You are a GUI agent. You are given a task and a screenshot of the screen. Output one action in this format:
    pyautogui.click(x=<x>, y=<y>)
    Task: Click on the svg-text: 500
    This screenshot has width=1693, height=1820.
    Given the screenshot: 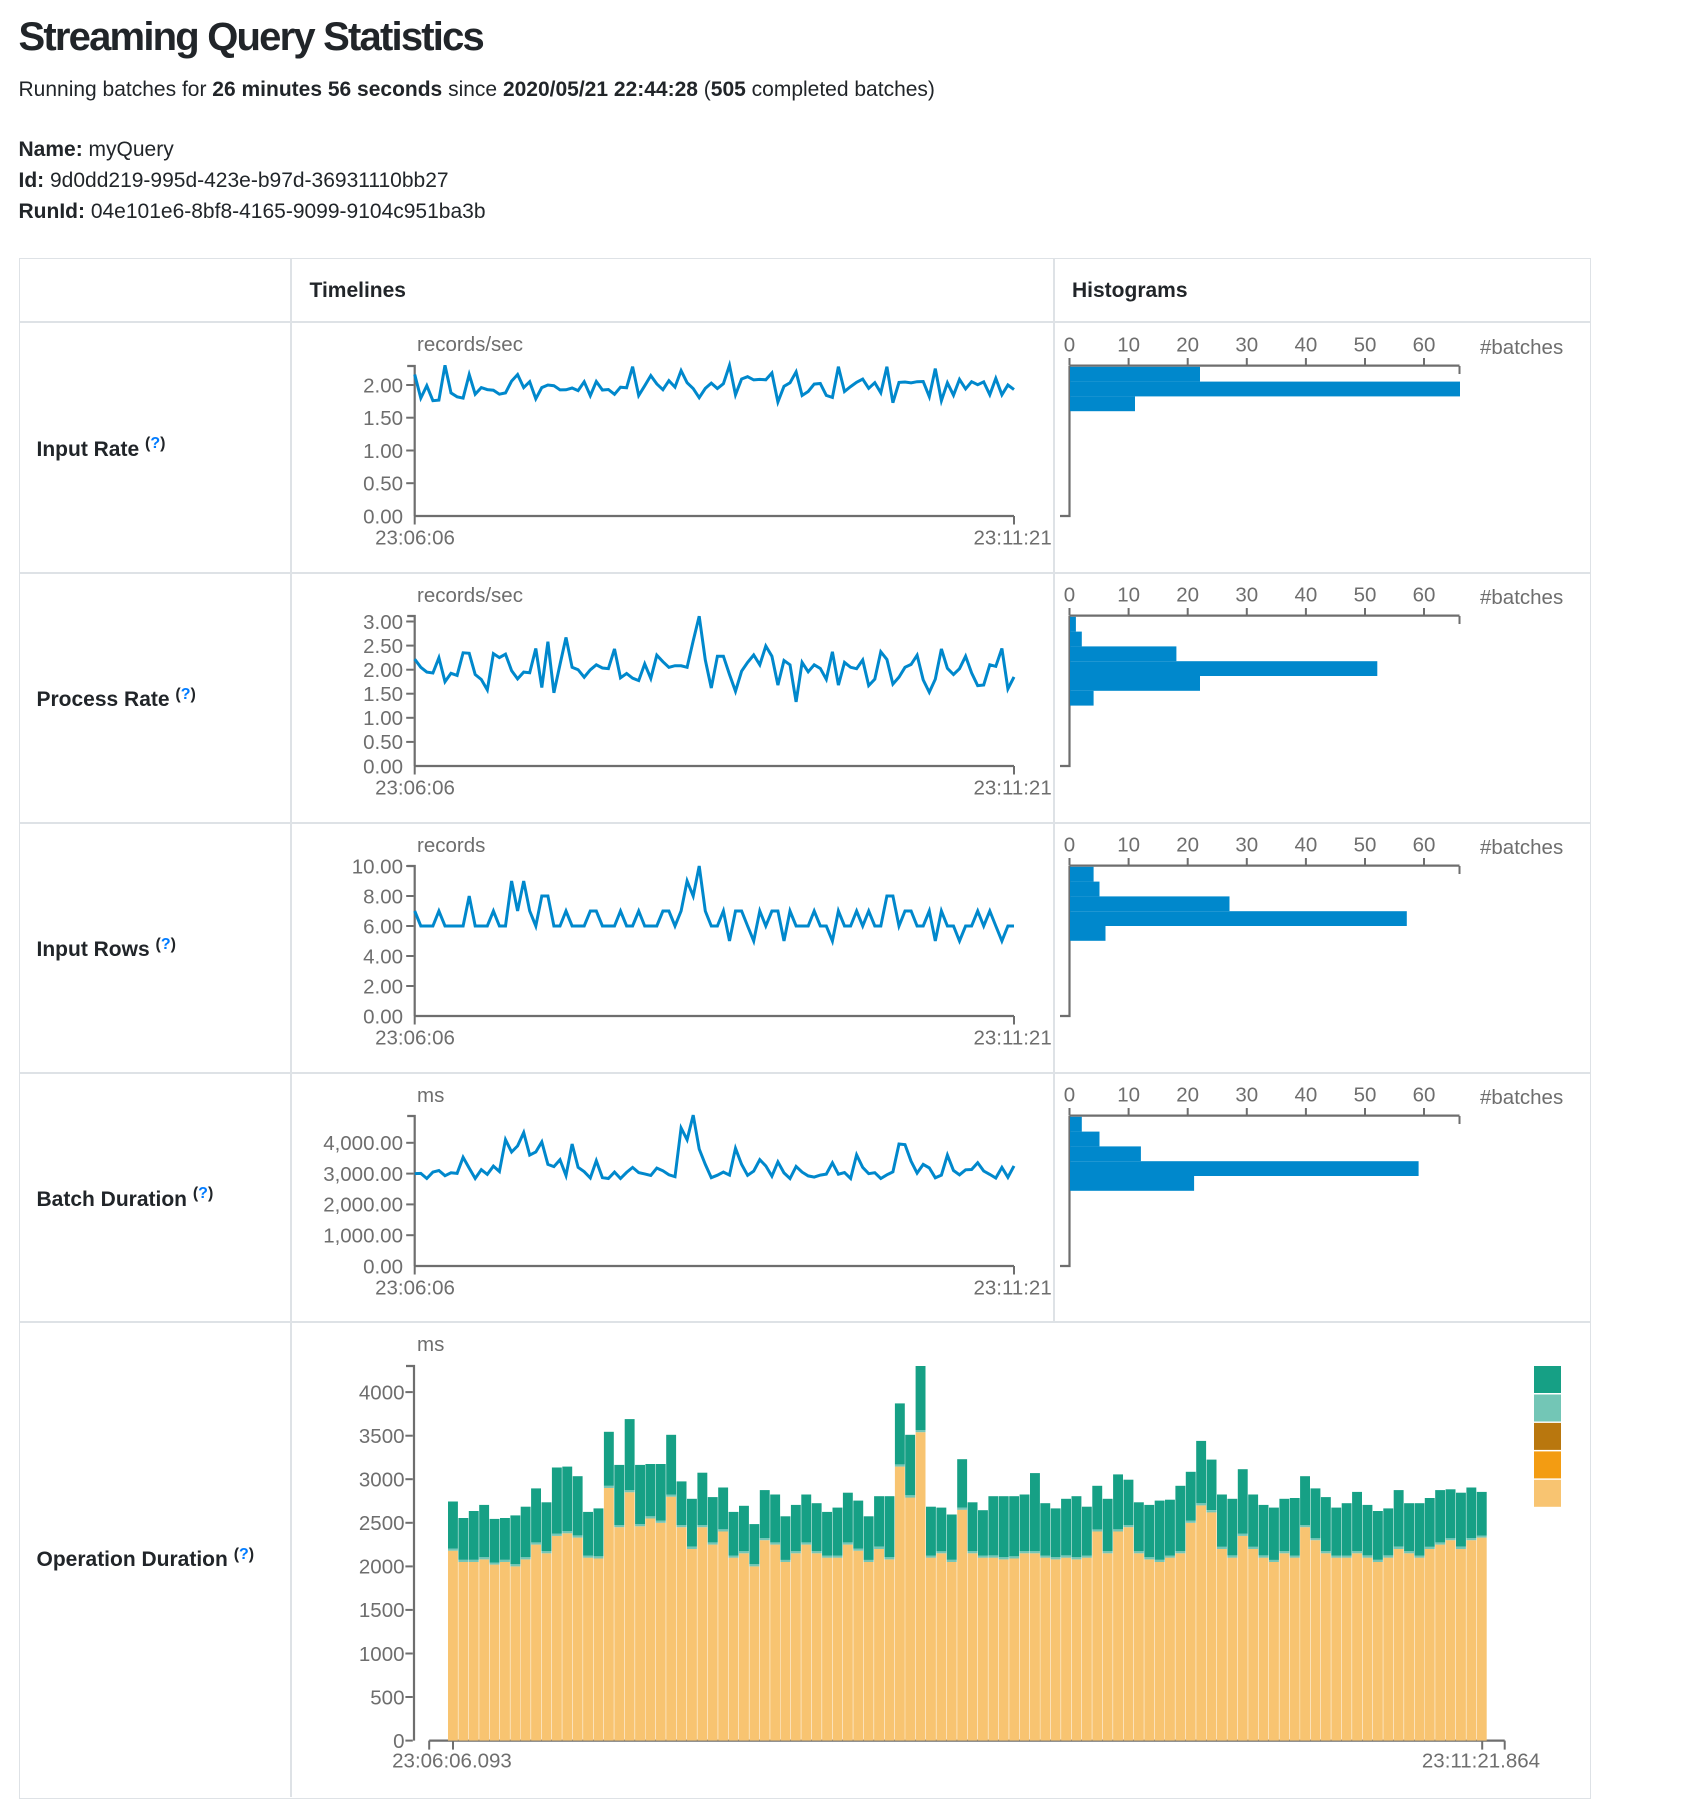 What is the action you would take?
    pyautogui.click(x=387, y=1697)
    